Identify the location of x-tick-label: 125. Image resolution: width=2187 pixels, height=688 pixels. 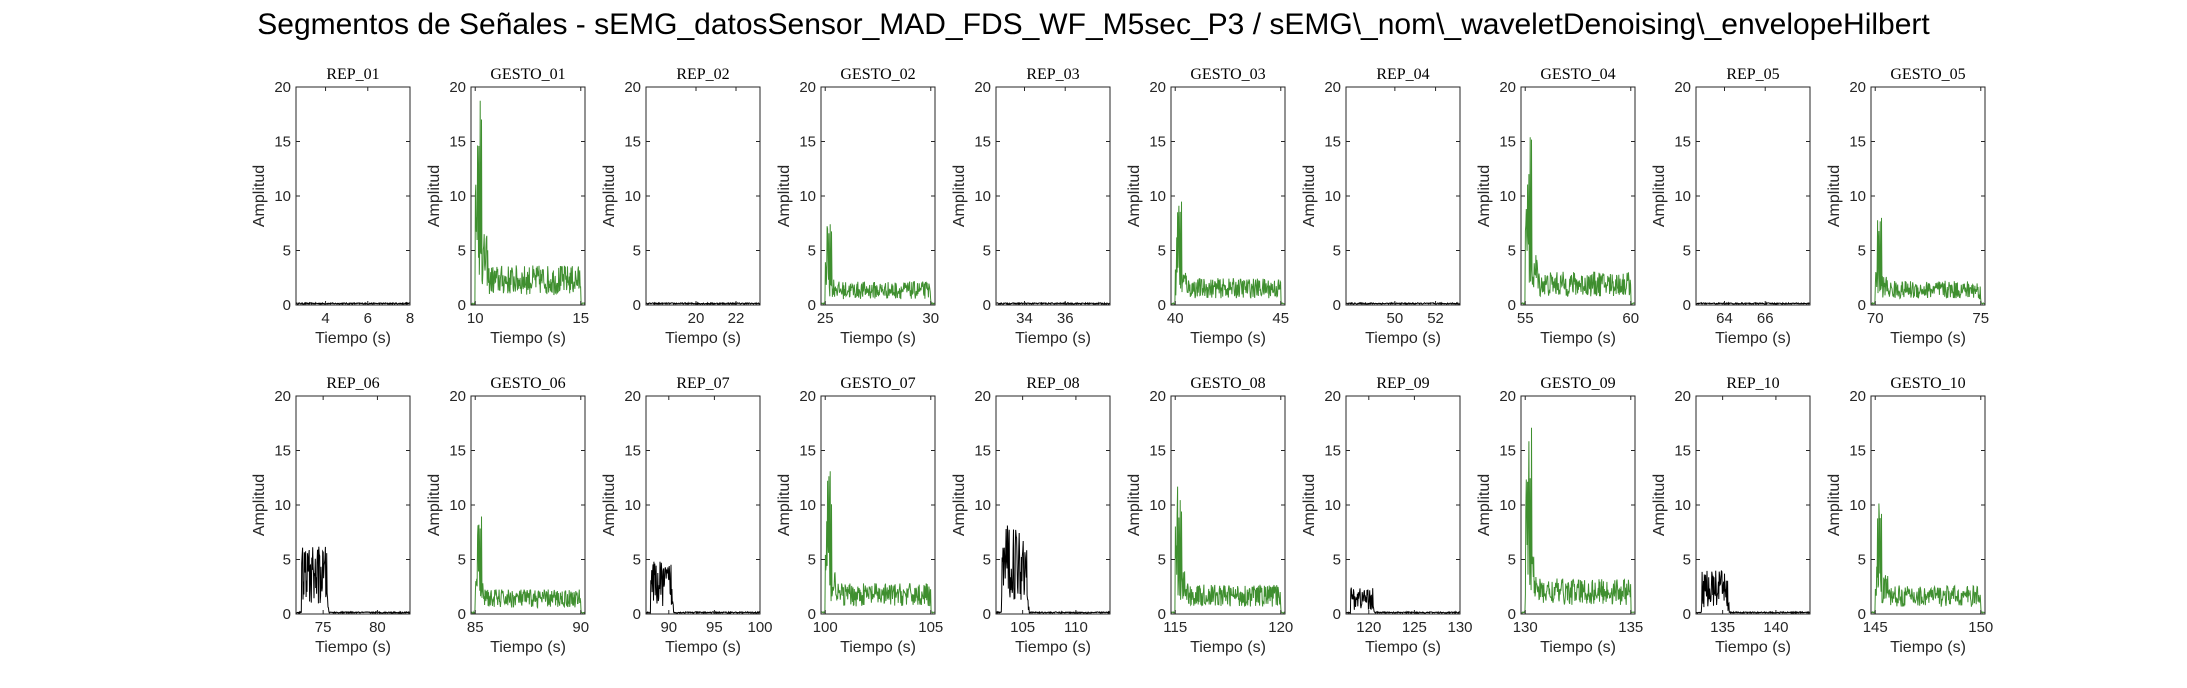
(1414, 627).